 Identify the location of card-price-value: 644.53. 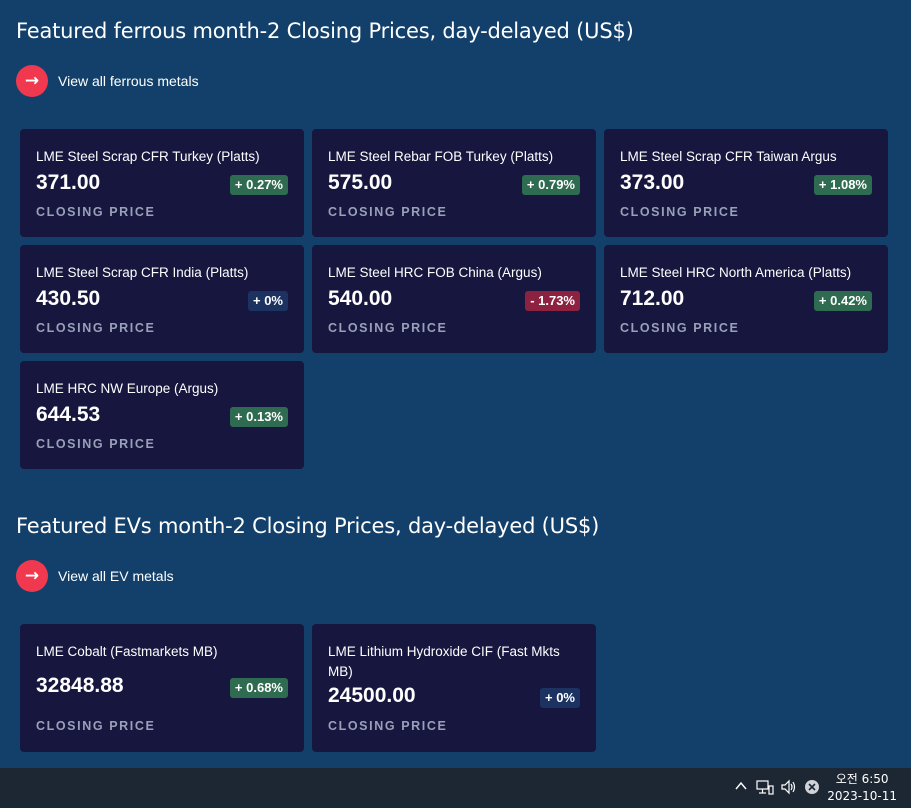
(68, 414).